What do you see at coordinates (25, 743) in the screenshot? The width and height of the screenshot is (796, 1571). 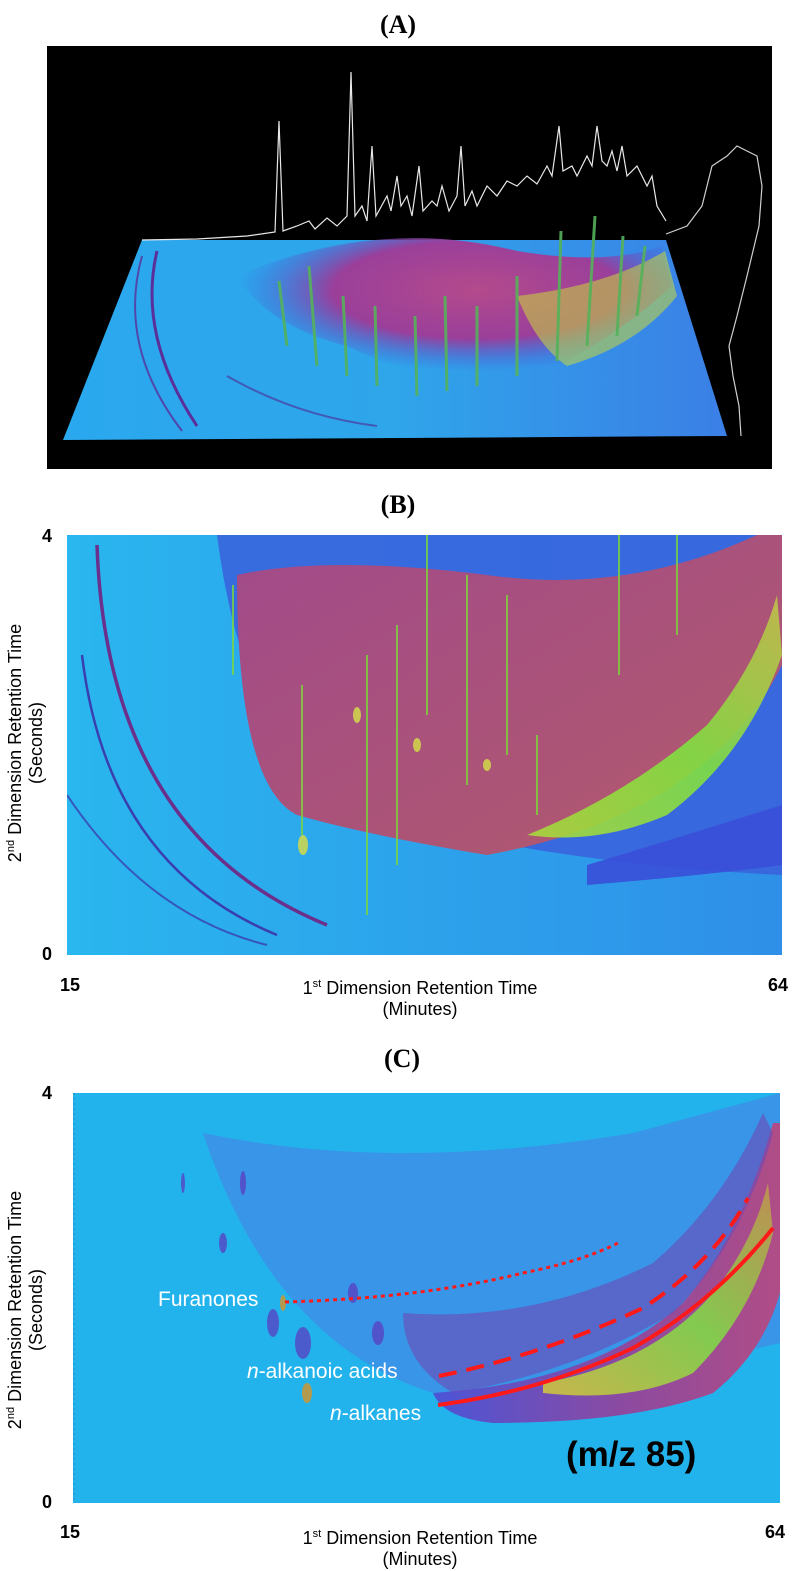 I see `panel-b-y-axis-label: 2nd Dimension Retention Time (Seconds)` at bounding box center [25, 743].